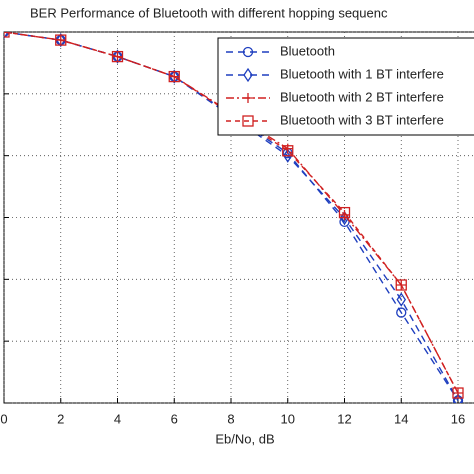 This screenshot has height=474, width=474. Describe the element at coordinates (362, 73) in the screenshot. I see `legend-label: Bluetooth with 1 BT interfere` at that location.